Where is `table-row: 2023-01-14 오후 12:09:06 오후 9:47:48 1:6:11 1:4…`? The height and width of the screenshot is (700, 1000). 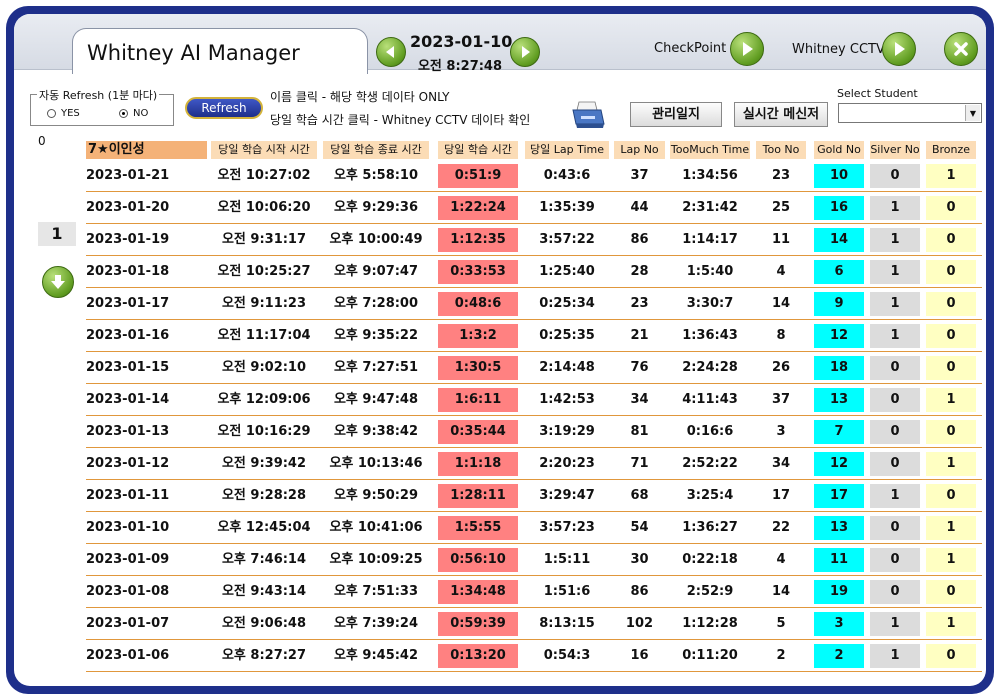 table-row: 2023-01-14 오후 12:09:06 오후 9:47:48 1:6:11 1:4… is located at coordinates (534, 400).